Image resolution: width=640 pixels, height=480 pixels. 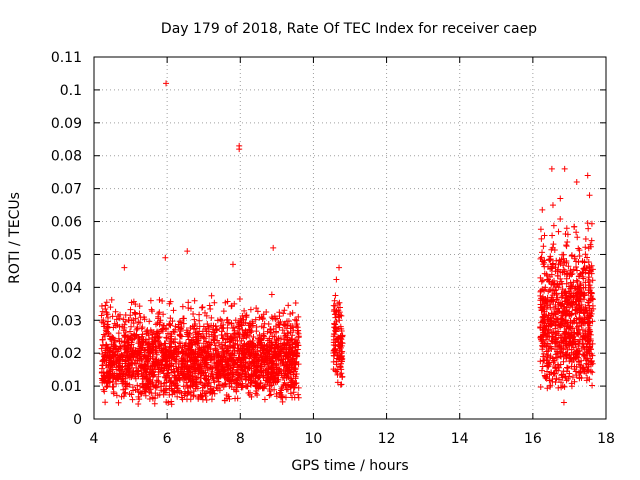 What do you see at coordinates (387, 439) in the screenshot?
I see `x-tick-label: 12` at bounding box center [387, 439].